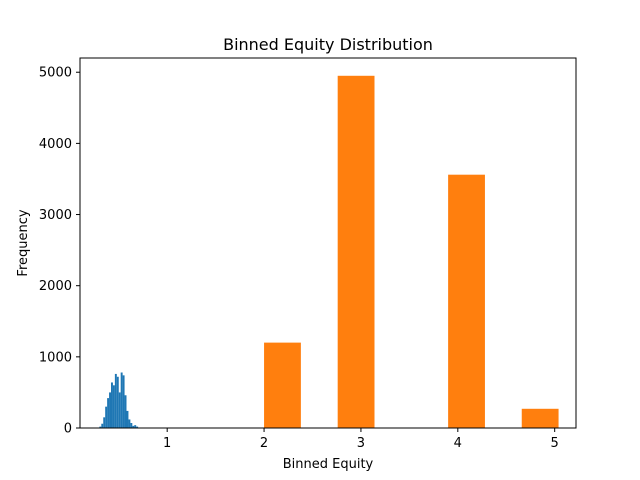 Image resolution: width=640 pixels, height=480 pixels. What do you see at coordinates (55, 73) in the screenshot?
I see `y-tick-label-5: 5000` at bounding box center [55, 73].